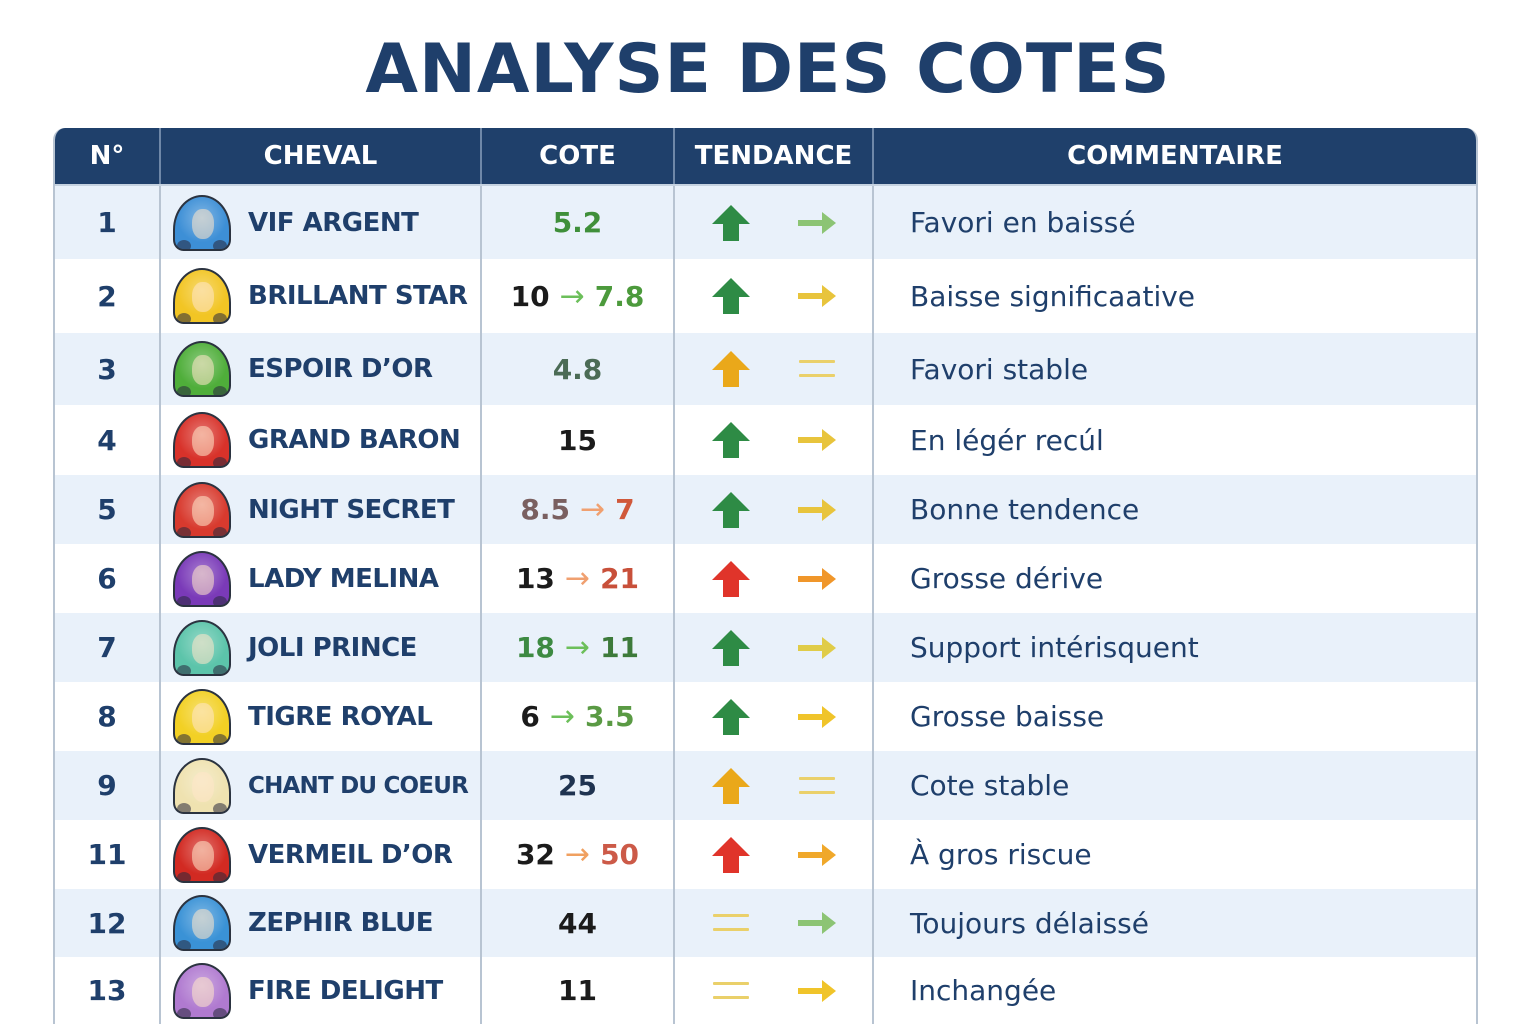  What do you see at coordinates (321, 854) in the screenshot?
I see `horse-cell: VERMEIL D’OR` at bounding box center [321, 854].